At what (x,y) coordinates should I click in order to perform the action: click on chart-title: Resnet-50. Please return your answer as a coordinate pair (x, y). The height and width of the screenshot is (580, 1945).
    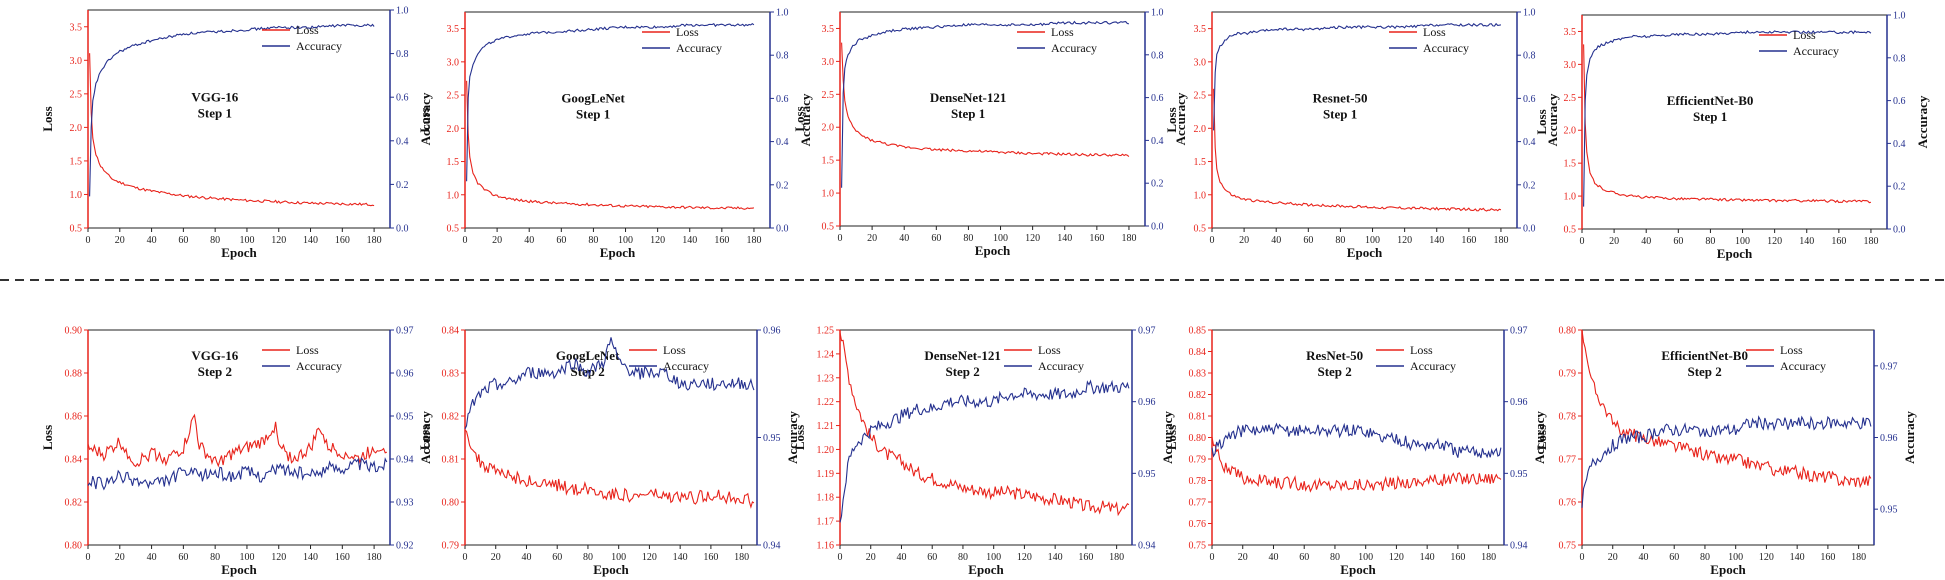
    Looking at the image, I should click on (1340, 98).